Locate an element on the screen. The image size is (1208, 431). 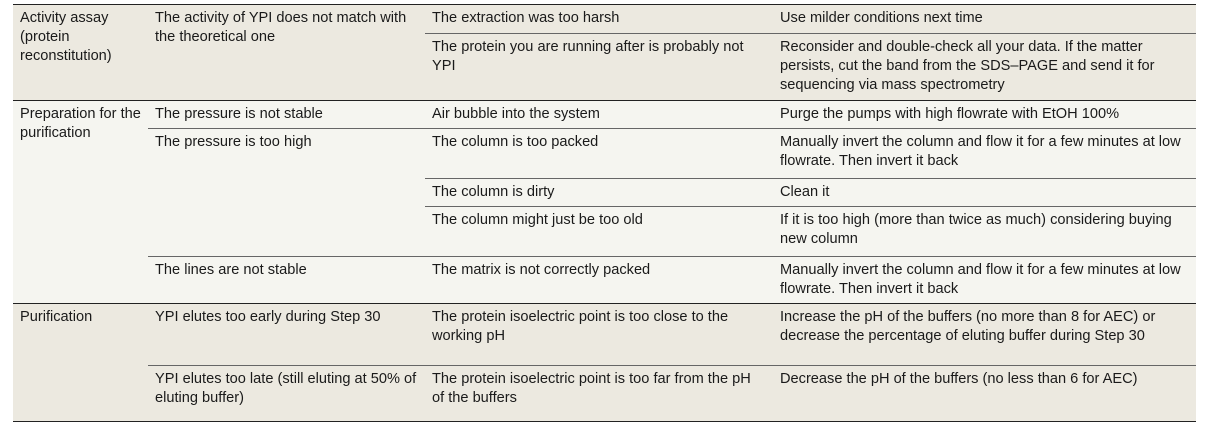
cause-cell: The extraction was too harsh is located at coordinates (599, 19).